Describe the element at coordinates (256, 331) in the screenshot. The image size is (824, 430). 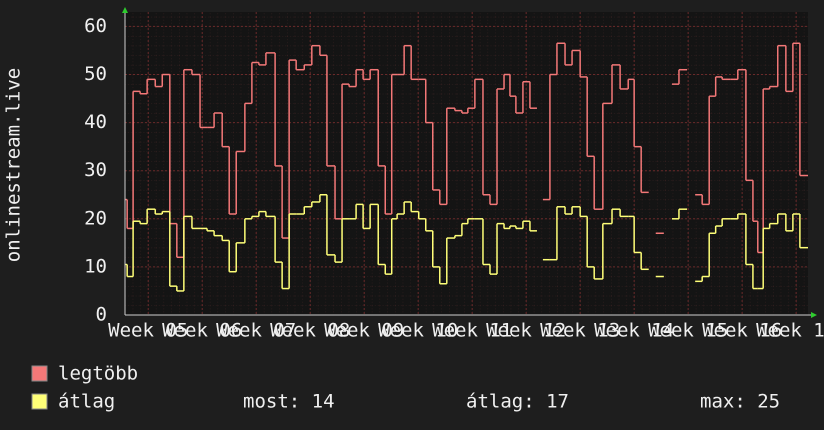
I see `x-tick-label: Week 07` at that location.